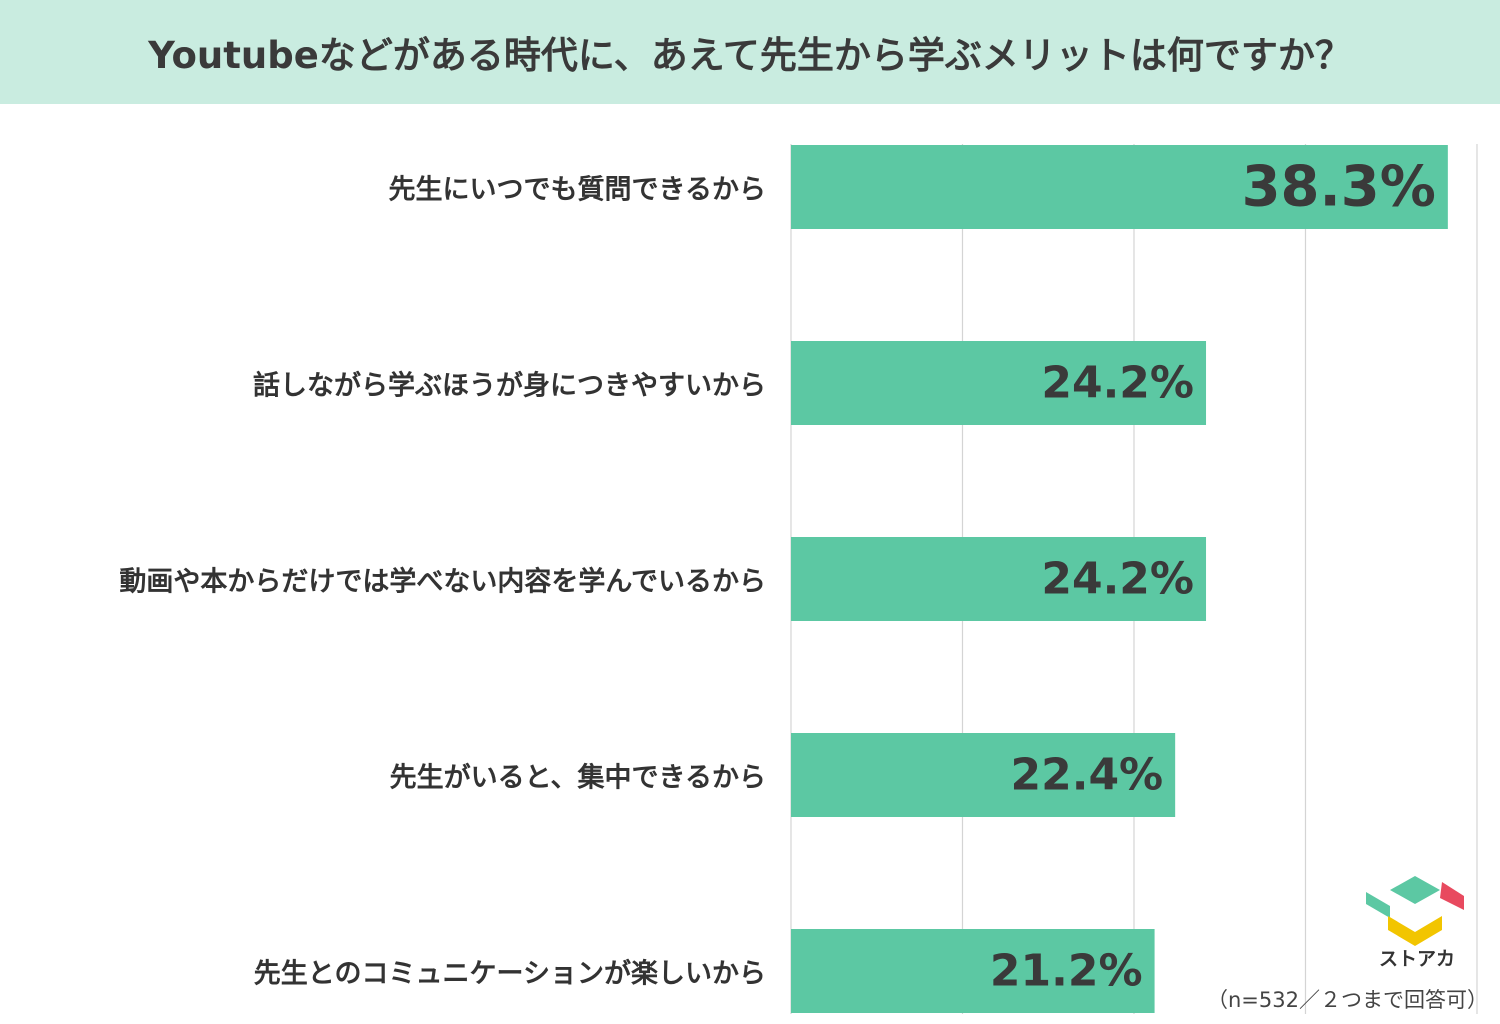 This screenshot has width=1500, height=1024. I want to click on category-label: 動画や本からだけでは学べない内容を学んでいるから, so click(442, 582).